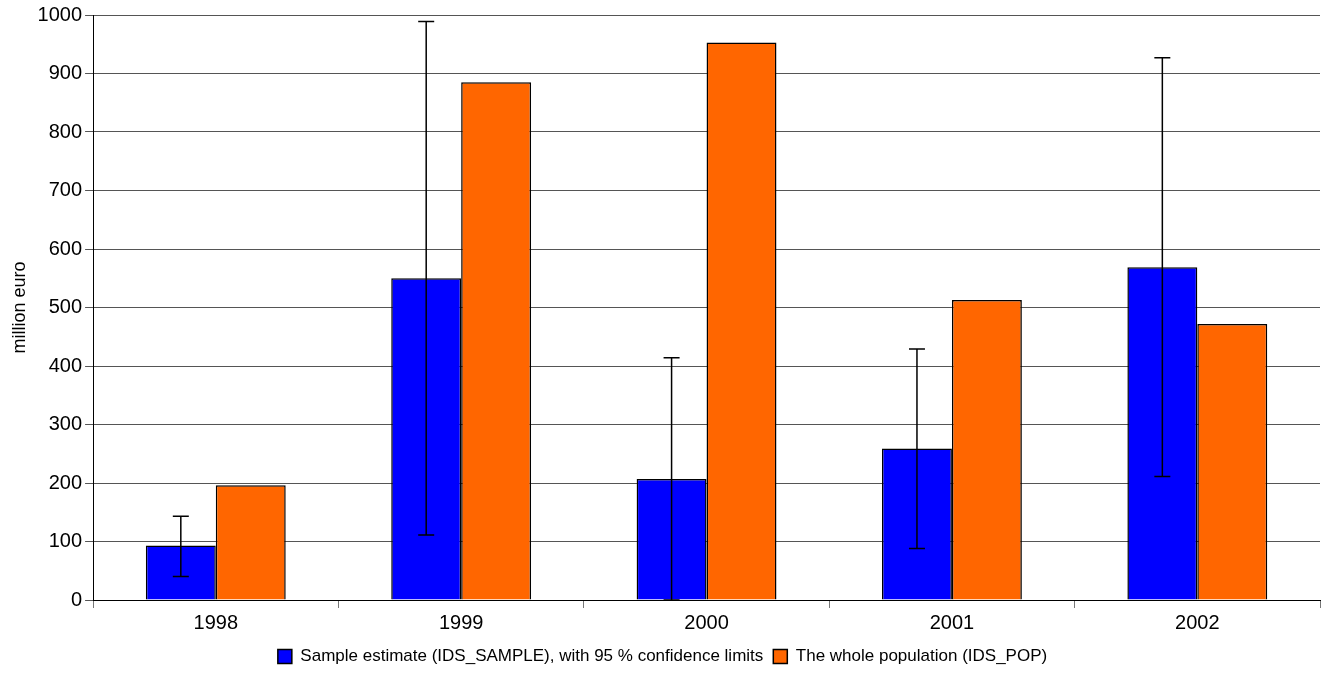 The height and width of the screenshot is (675, 1330). What do you see at coordinates (1197, 621) in the screenshot?
I see `x-tick-label: 2002` at bounding box center [1197, 621].